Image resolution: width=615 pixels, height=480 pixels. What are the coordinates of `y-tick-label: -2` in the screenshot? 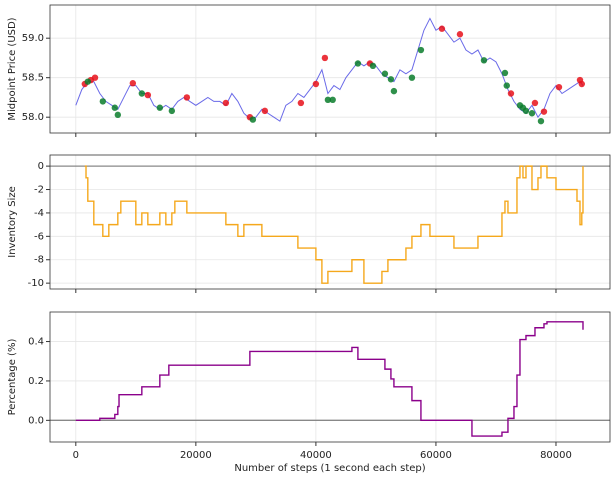 It's located at (39, 190).